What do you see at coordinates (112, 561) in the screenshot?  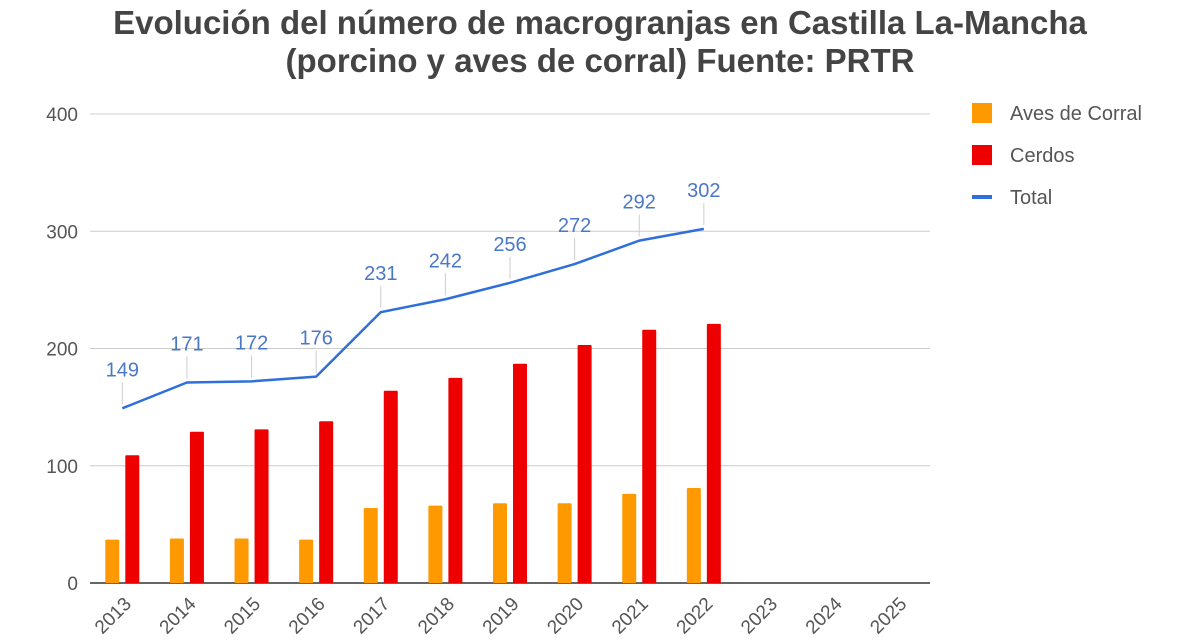 I see `bar-aves-de-corral-2013` at bounding box center [112, 561].